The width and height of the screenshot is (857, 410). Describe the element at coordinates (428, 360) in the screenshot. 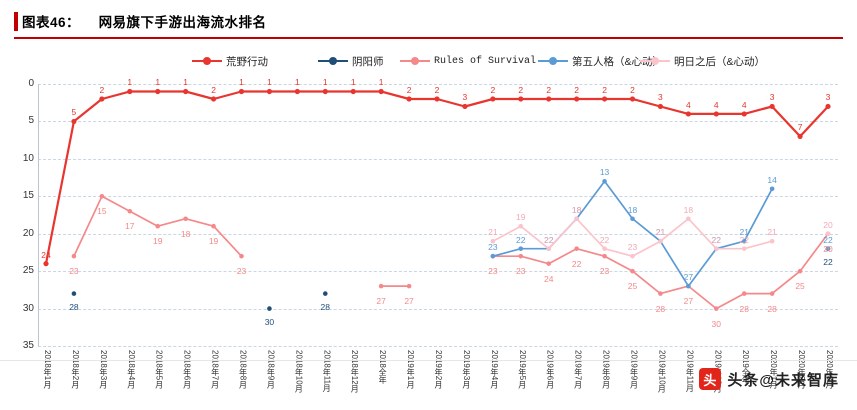

I see `footer-divider` at that location.